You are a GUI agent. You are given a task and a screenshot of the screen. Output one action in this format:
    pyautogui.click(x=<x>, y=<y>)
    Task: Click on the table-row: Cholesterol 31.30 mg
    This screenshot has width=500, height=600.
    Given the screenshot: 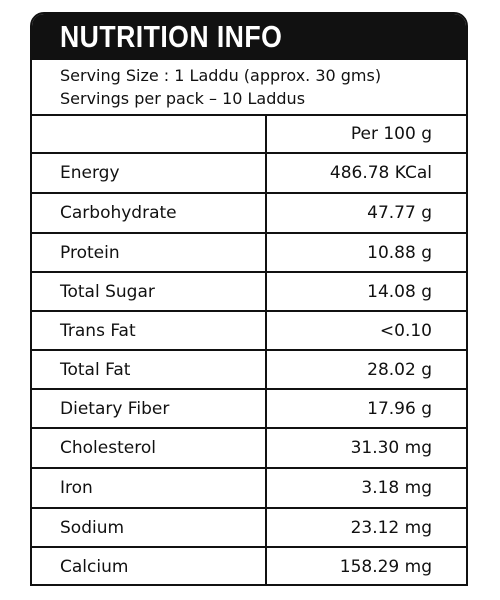 What is the action you would take?
    pyautogui.click(x=249, y=449)
    